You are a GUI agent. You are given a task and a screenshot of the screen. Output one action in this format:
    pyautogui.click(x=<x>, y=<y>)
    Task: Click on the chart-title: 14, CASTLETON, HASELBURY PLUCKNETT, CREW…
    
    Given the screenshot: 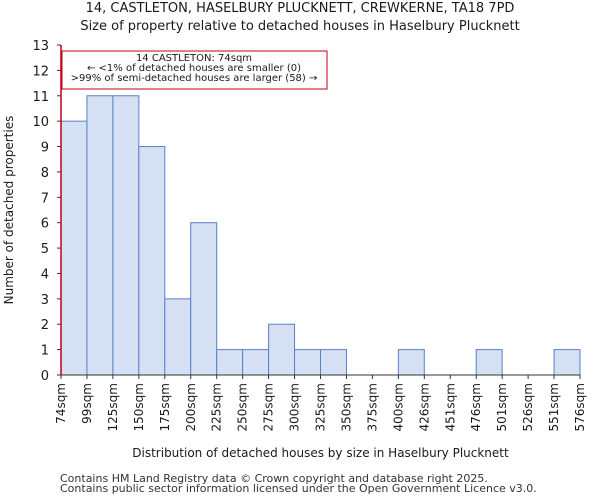 What is the action you would take?
    pyautogui.click(x=300, y=8)
    